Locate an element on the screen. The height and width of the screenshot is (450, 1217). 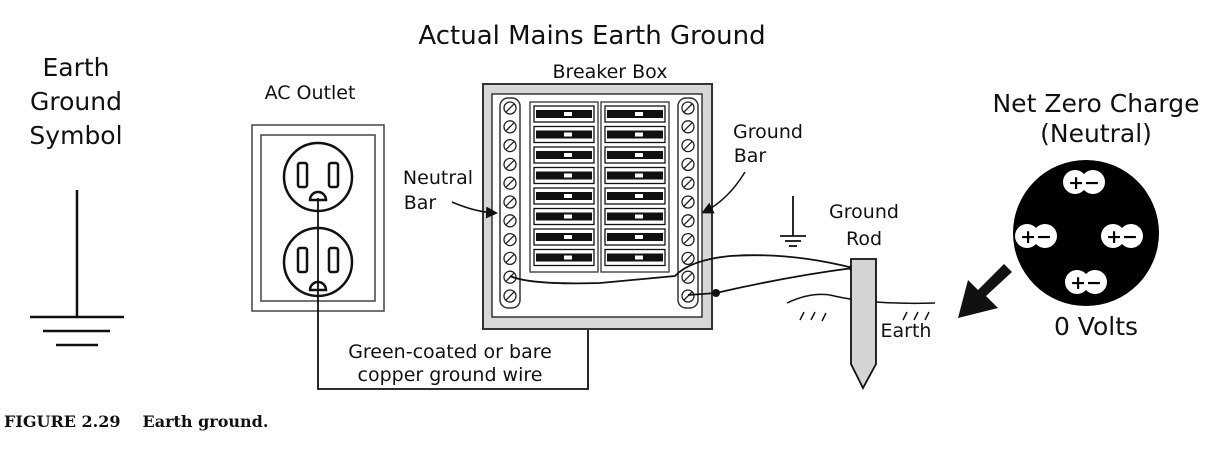
outlet-receptacle-top is located at coordinates (318, 177).